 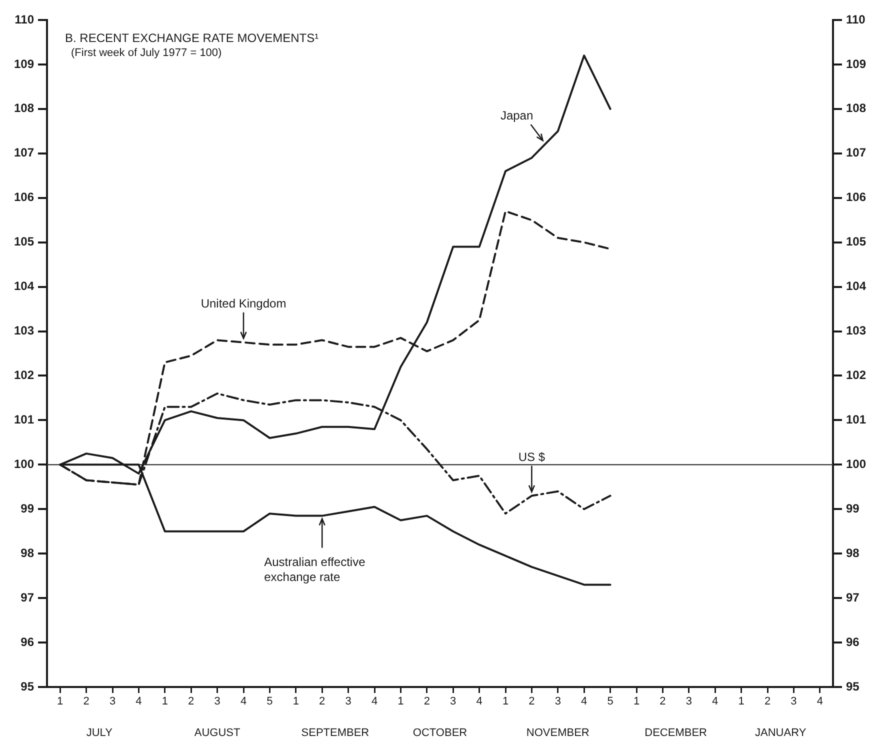 What do you see at coordinates (676, 733) in the screenshot?
I see `text: DECEMBER` at bounding box center [676, 733].